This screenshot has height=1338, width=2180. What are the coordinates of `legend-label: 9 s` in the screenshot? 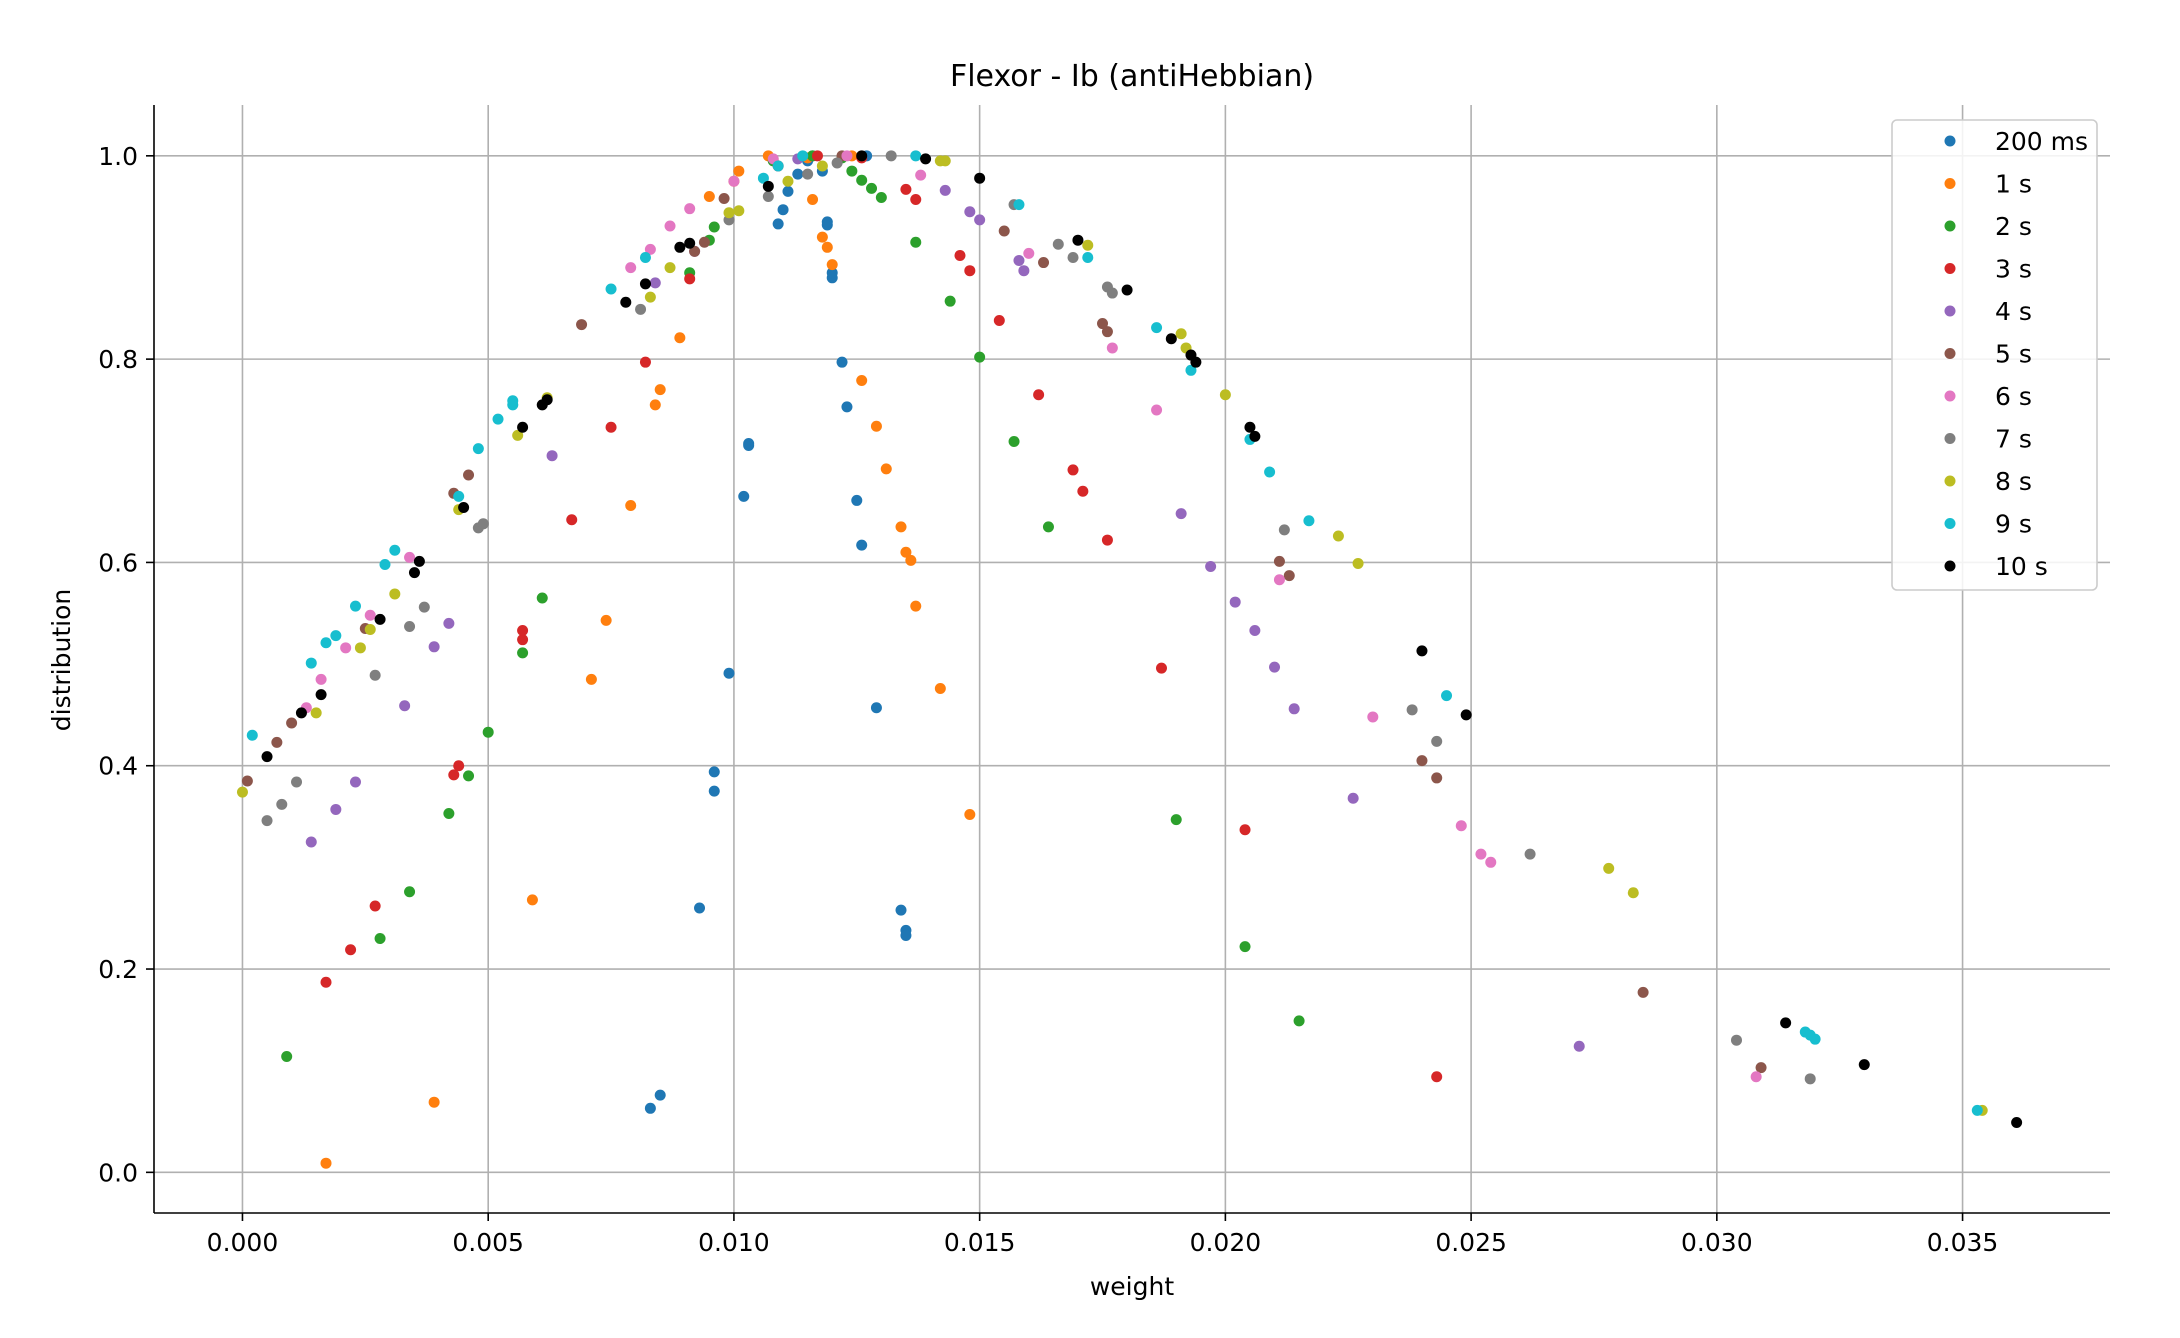 It's located at (2013, 524).